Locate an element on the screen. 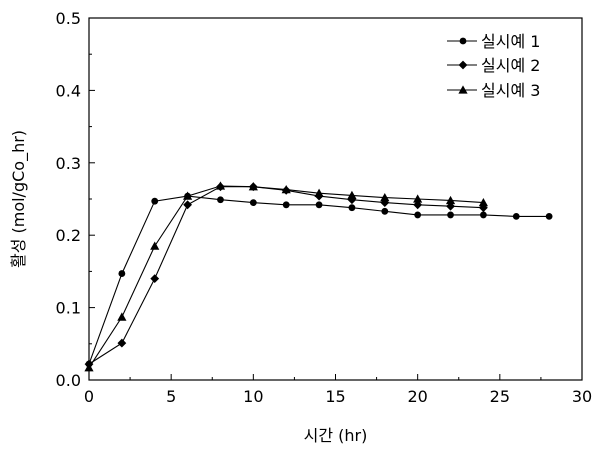 The image size is (600, 451). legend: 실시예 1 실시예 2 실시예 3 is located at coordinates (493, 66).